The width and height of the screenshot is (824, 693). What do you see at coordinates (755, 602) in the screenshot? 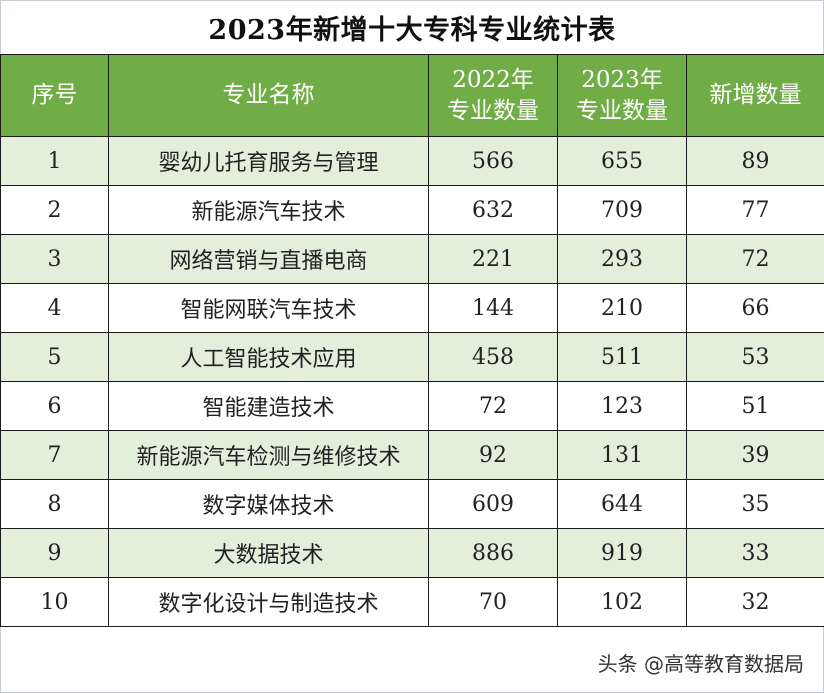
I see `cell-added: 32` at bounding box center [755, 602].